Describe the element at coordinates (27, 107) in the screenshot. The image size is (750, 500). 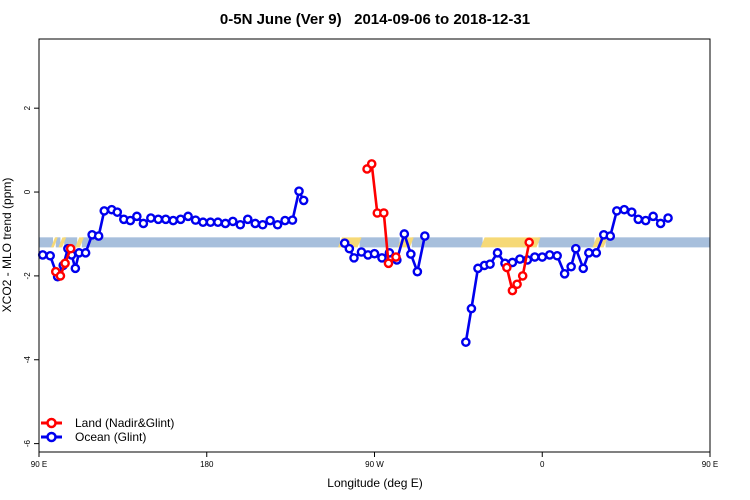
I see `y-tick-label: 2` at that location.